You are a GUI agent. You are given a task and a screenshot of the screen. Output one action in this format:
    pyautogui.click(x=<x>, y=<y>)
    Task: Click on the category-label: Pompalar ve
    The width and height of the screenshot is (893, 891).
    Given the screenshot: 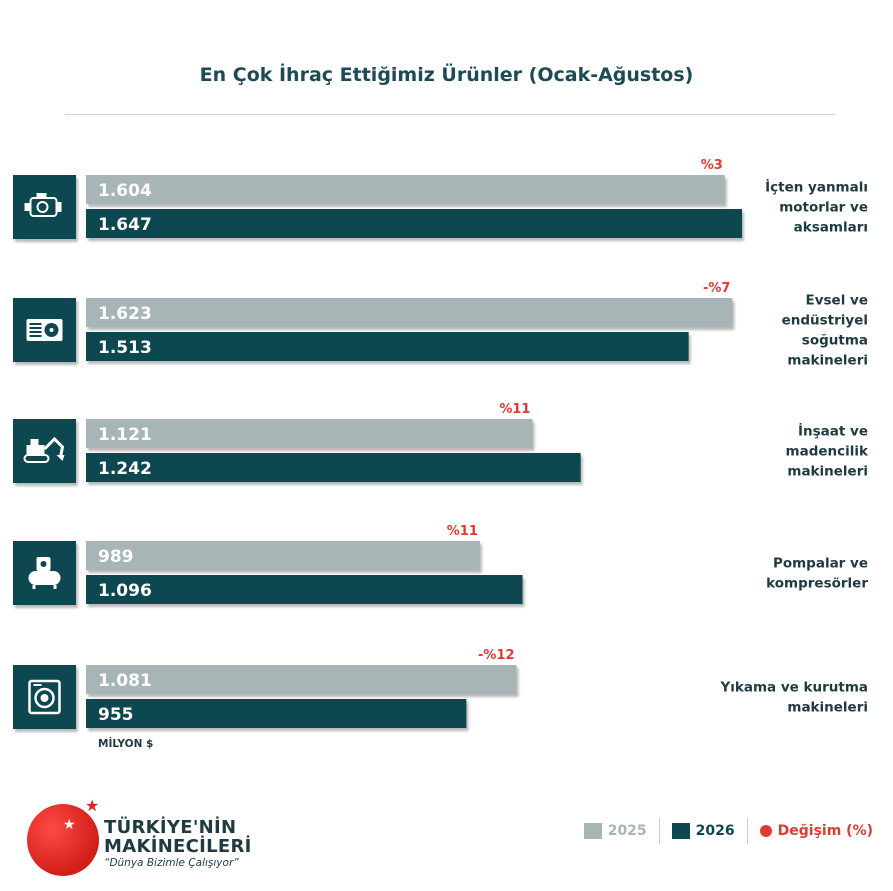 What is the action you would take?
    pyautogui.click(x=820, y=564)
    